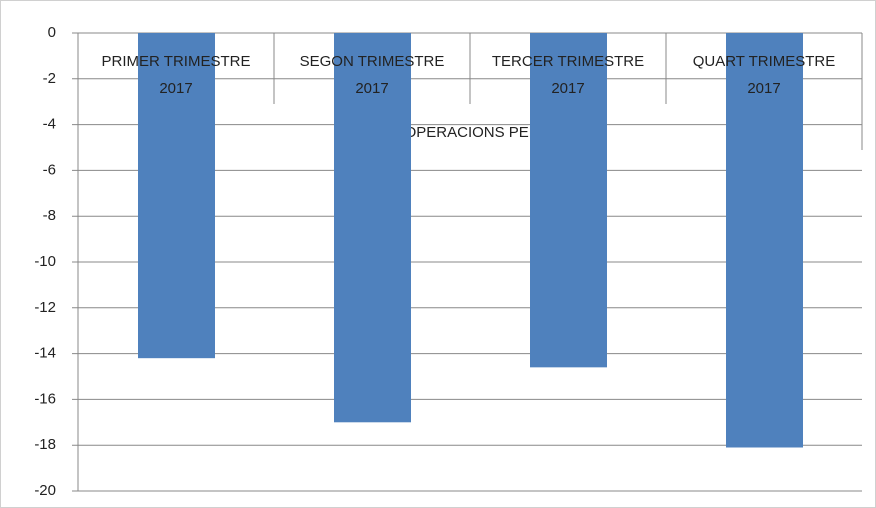  I want to click on x-tick-label: SEGON TRIMESTRE 2017, so click(372, 75).